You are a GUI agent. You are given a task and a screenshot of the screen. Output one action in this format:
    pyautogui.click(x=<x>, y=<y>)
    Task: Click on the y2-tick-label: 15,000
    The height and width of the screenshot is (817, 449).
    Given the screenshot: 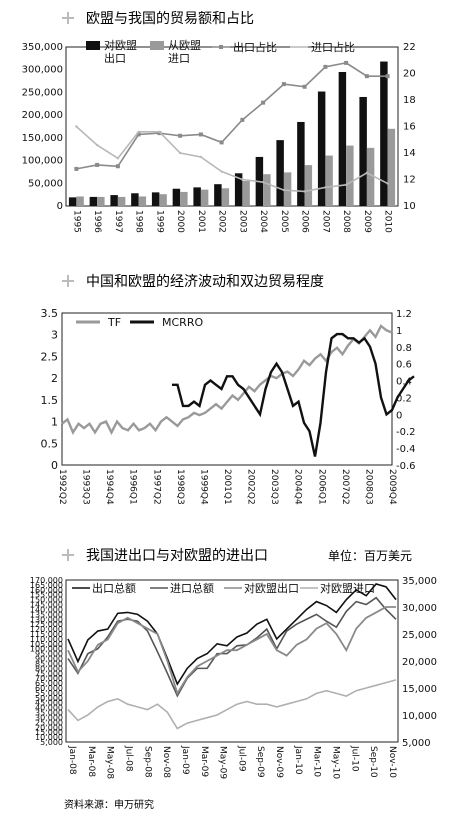 What is the action you would take?
    pyautogui.click(x=419, y=689)
    